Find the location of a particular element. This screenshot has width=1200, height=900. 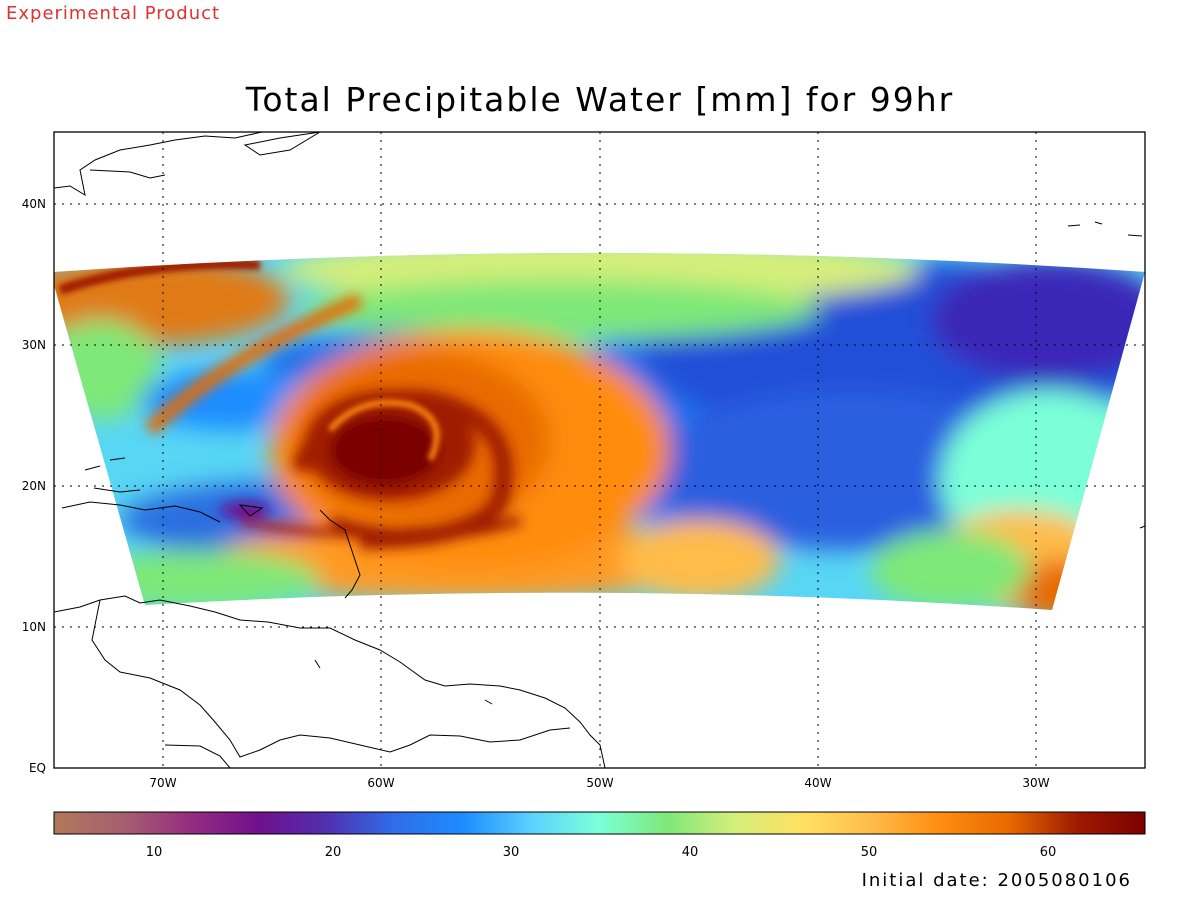

lon-label-50w: 50W is located at coordinates (600, 783).